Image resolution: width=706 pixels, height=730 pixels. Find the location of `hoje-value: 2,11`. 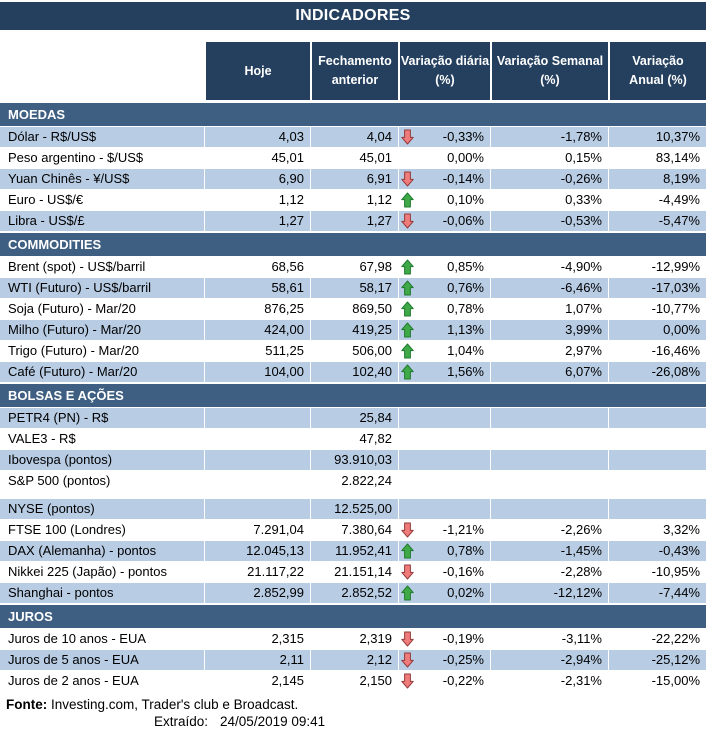

hoje-value: 2,11 is located at coordinates (257, 660).